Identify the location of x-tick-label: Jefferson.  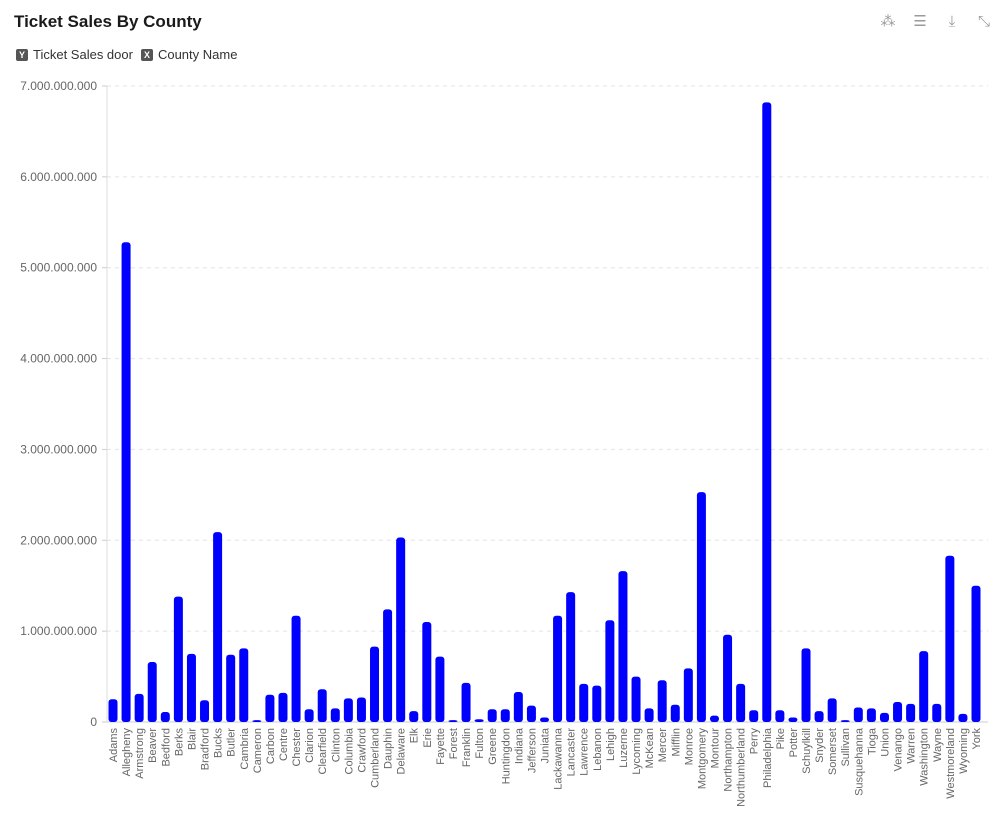
(532, 750).